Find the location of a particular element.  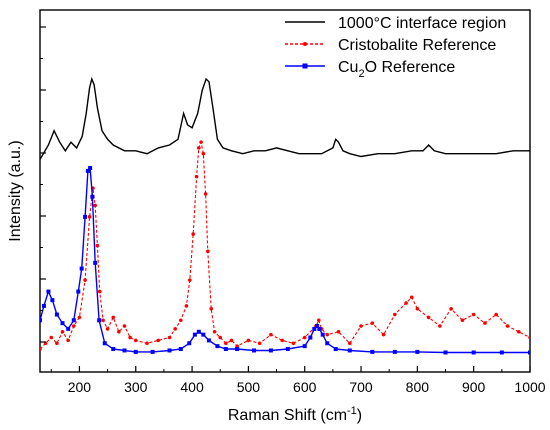

legend-marker-cristobalite-reference is located at coordinates (305, 44).